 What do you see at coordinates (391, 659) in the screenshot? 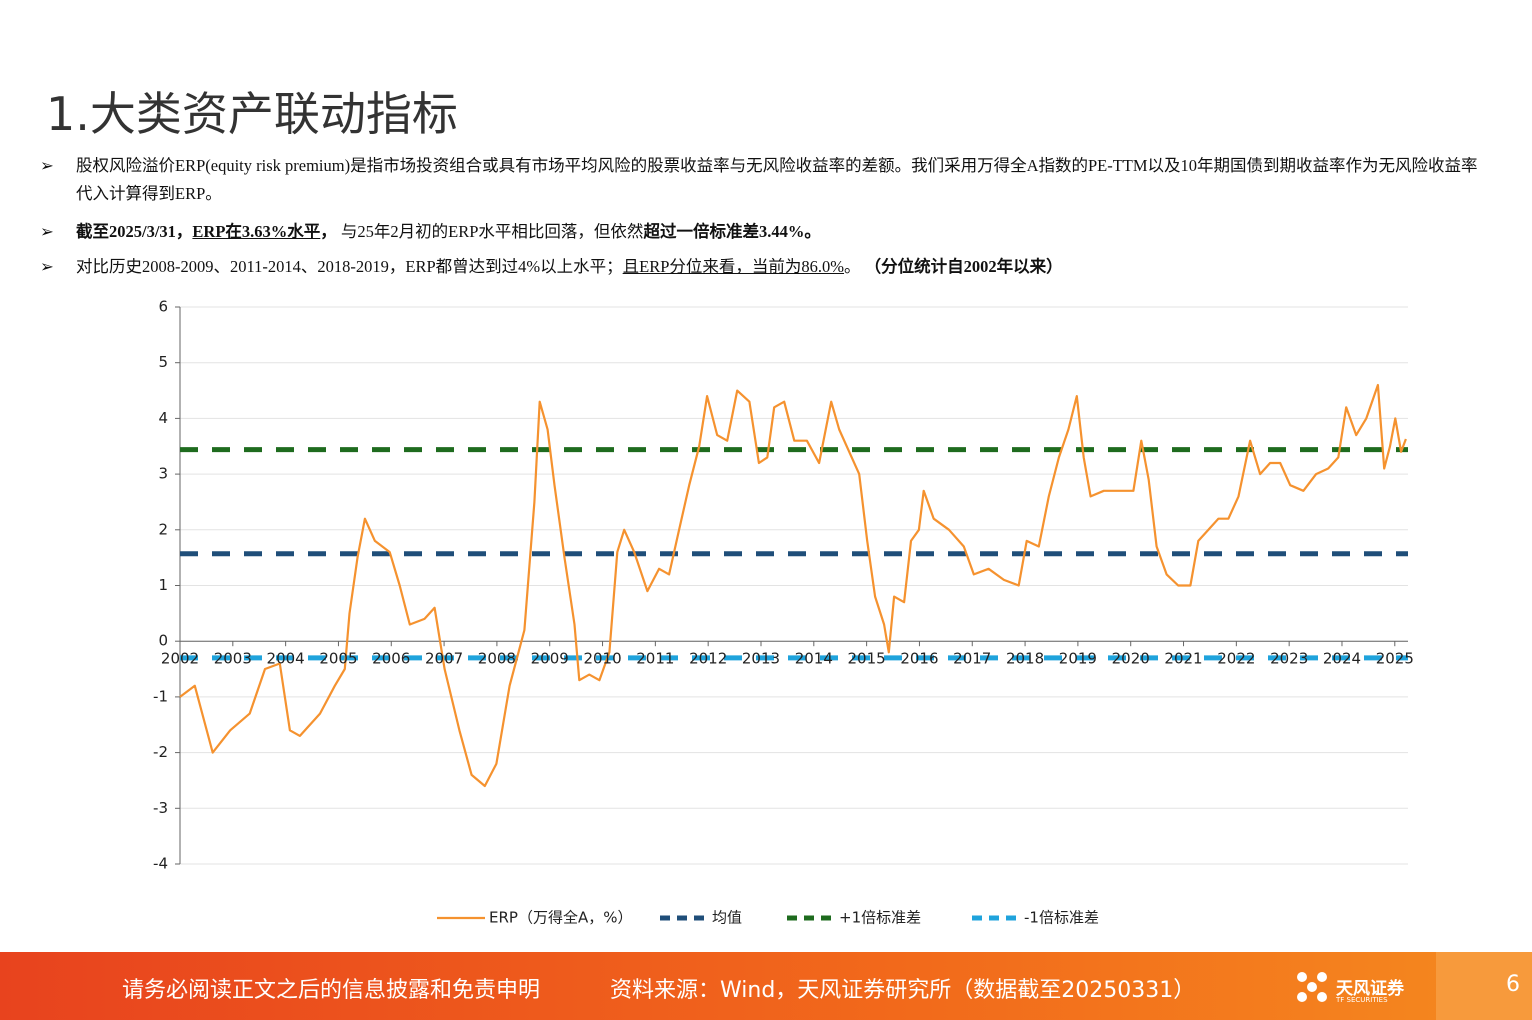
I see `x-tick-label: 2006` at bounding box center [391, 659].